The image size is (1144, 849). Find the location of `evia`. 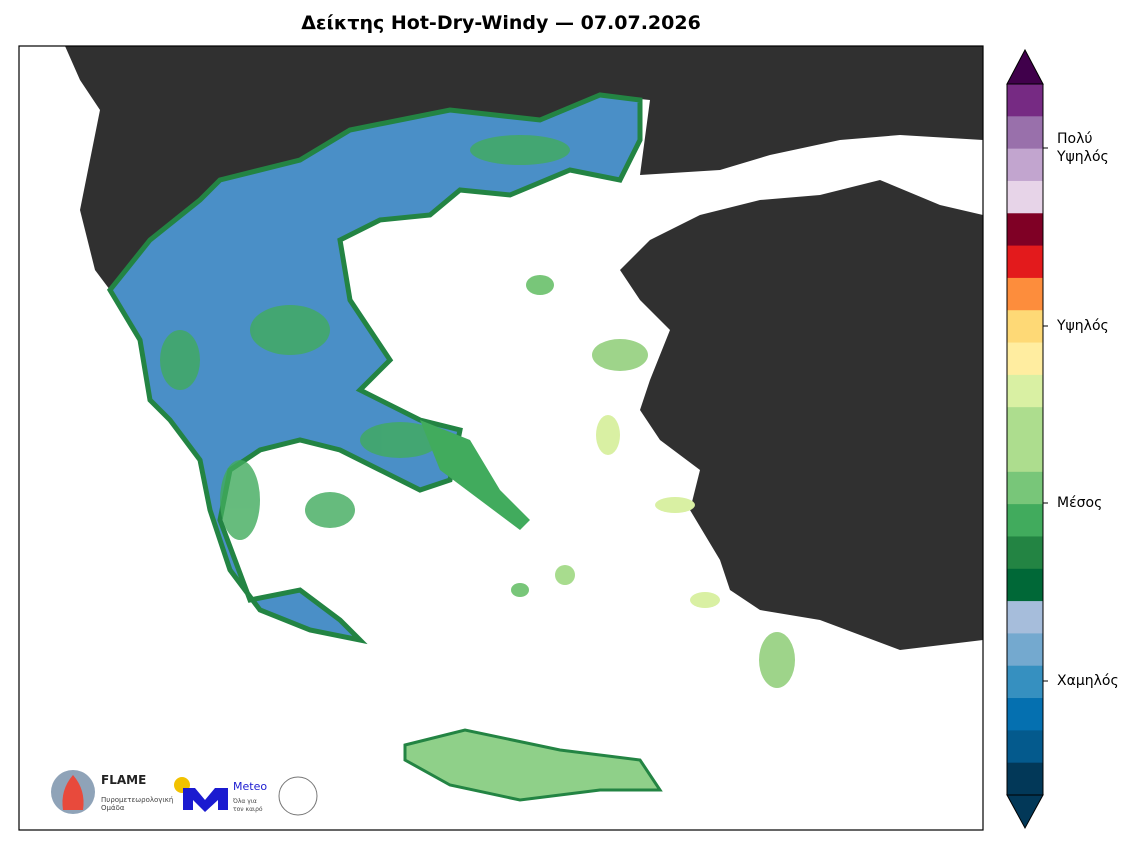

evia is located at coordinates (475, 475).